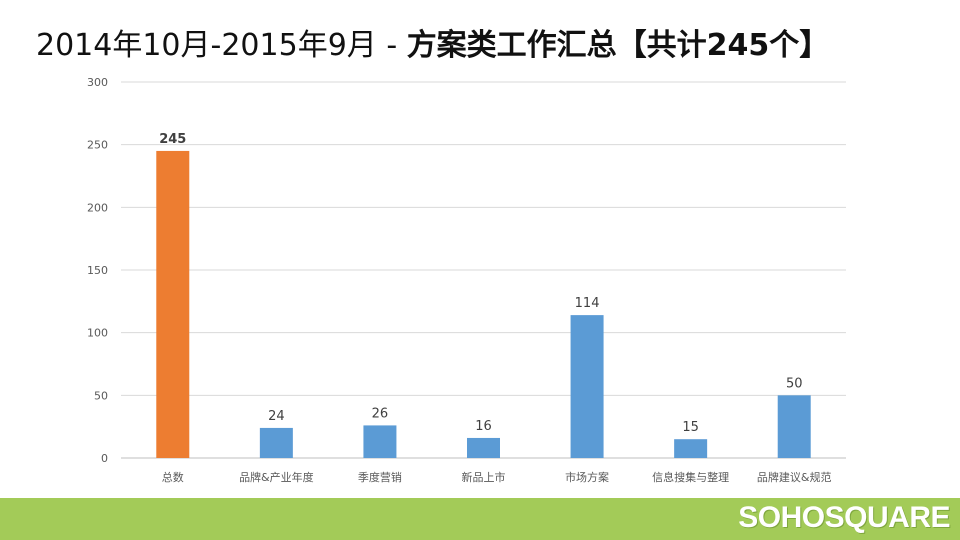  Describe the element at coordinates (618, 45) in the screenshot. I see `title-summary: 方案类工作汇总【共计245个】` at that location.